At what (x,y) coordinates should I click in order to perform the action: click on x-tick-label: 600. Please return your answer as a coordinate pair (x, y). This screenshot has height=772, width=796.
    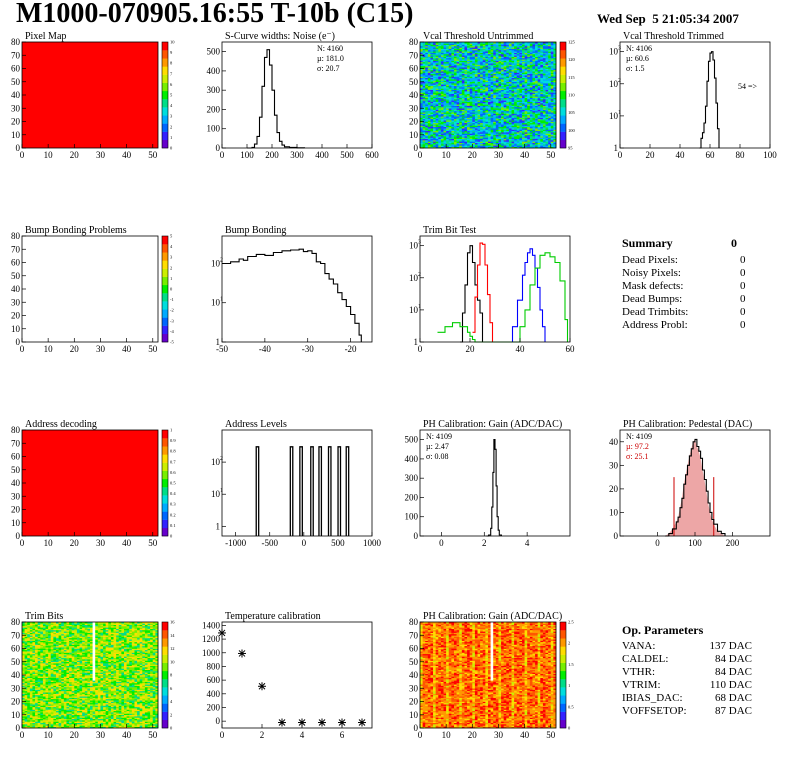
    Looking at the image, I should click on (372, 155).